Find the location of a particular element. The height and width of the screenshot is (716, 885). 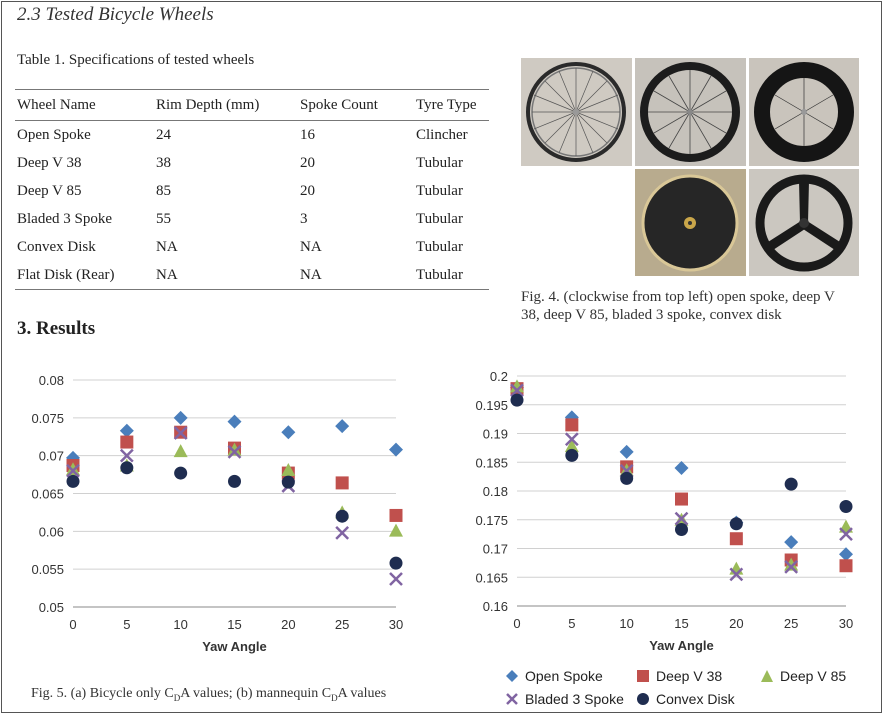

y-tick-label: 0.165 is located at coordinates (491, 577).